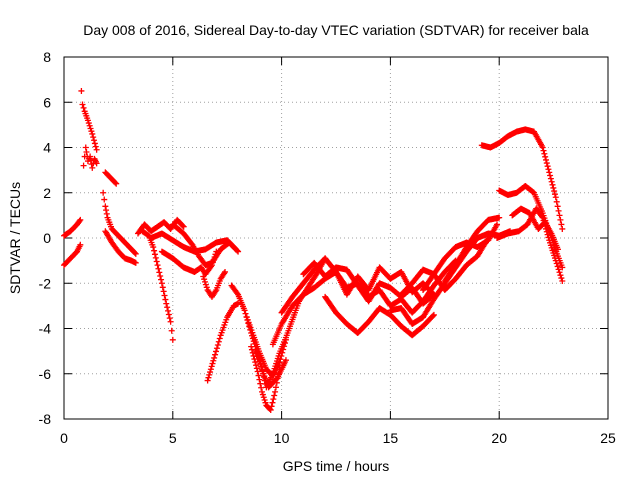 This screenshot has width=640, height=480. I want to click on x-tick-label: 20, so click(499, 438).